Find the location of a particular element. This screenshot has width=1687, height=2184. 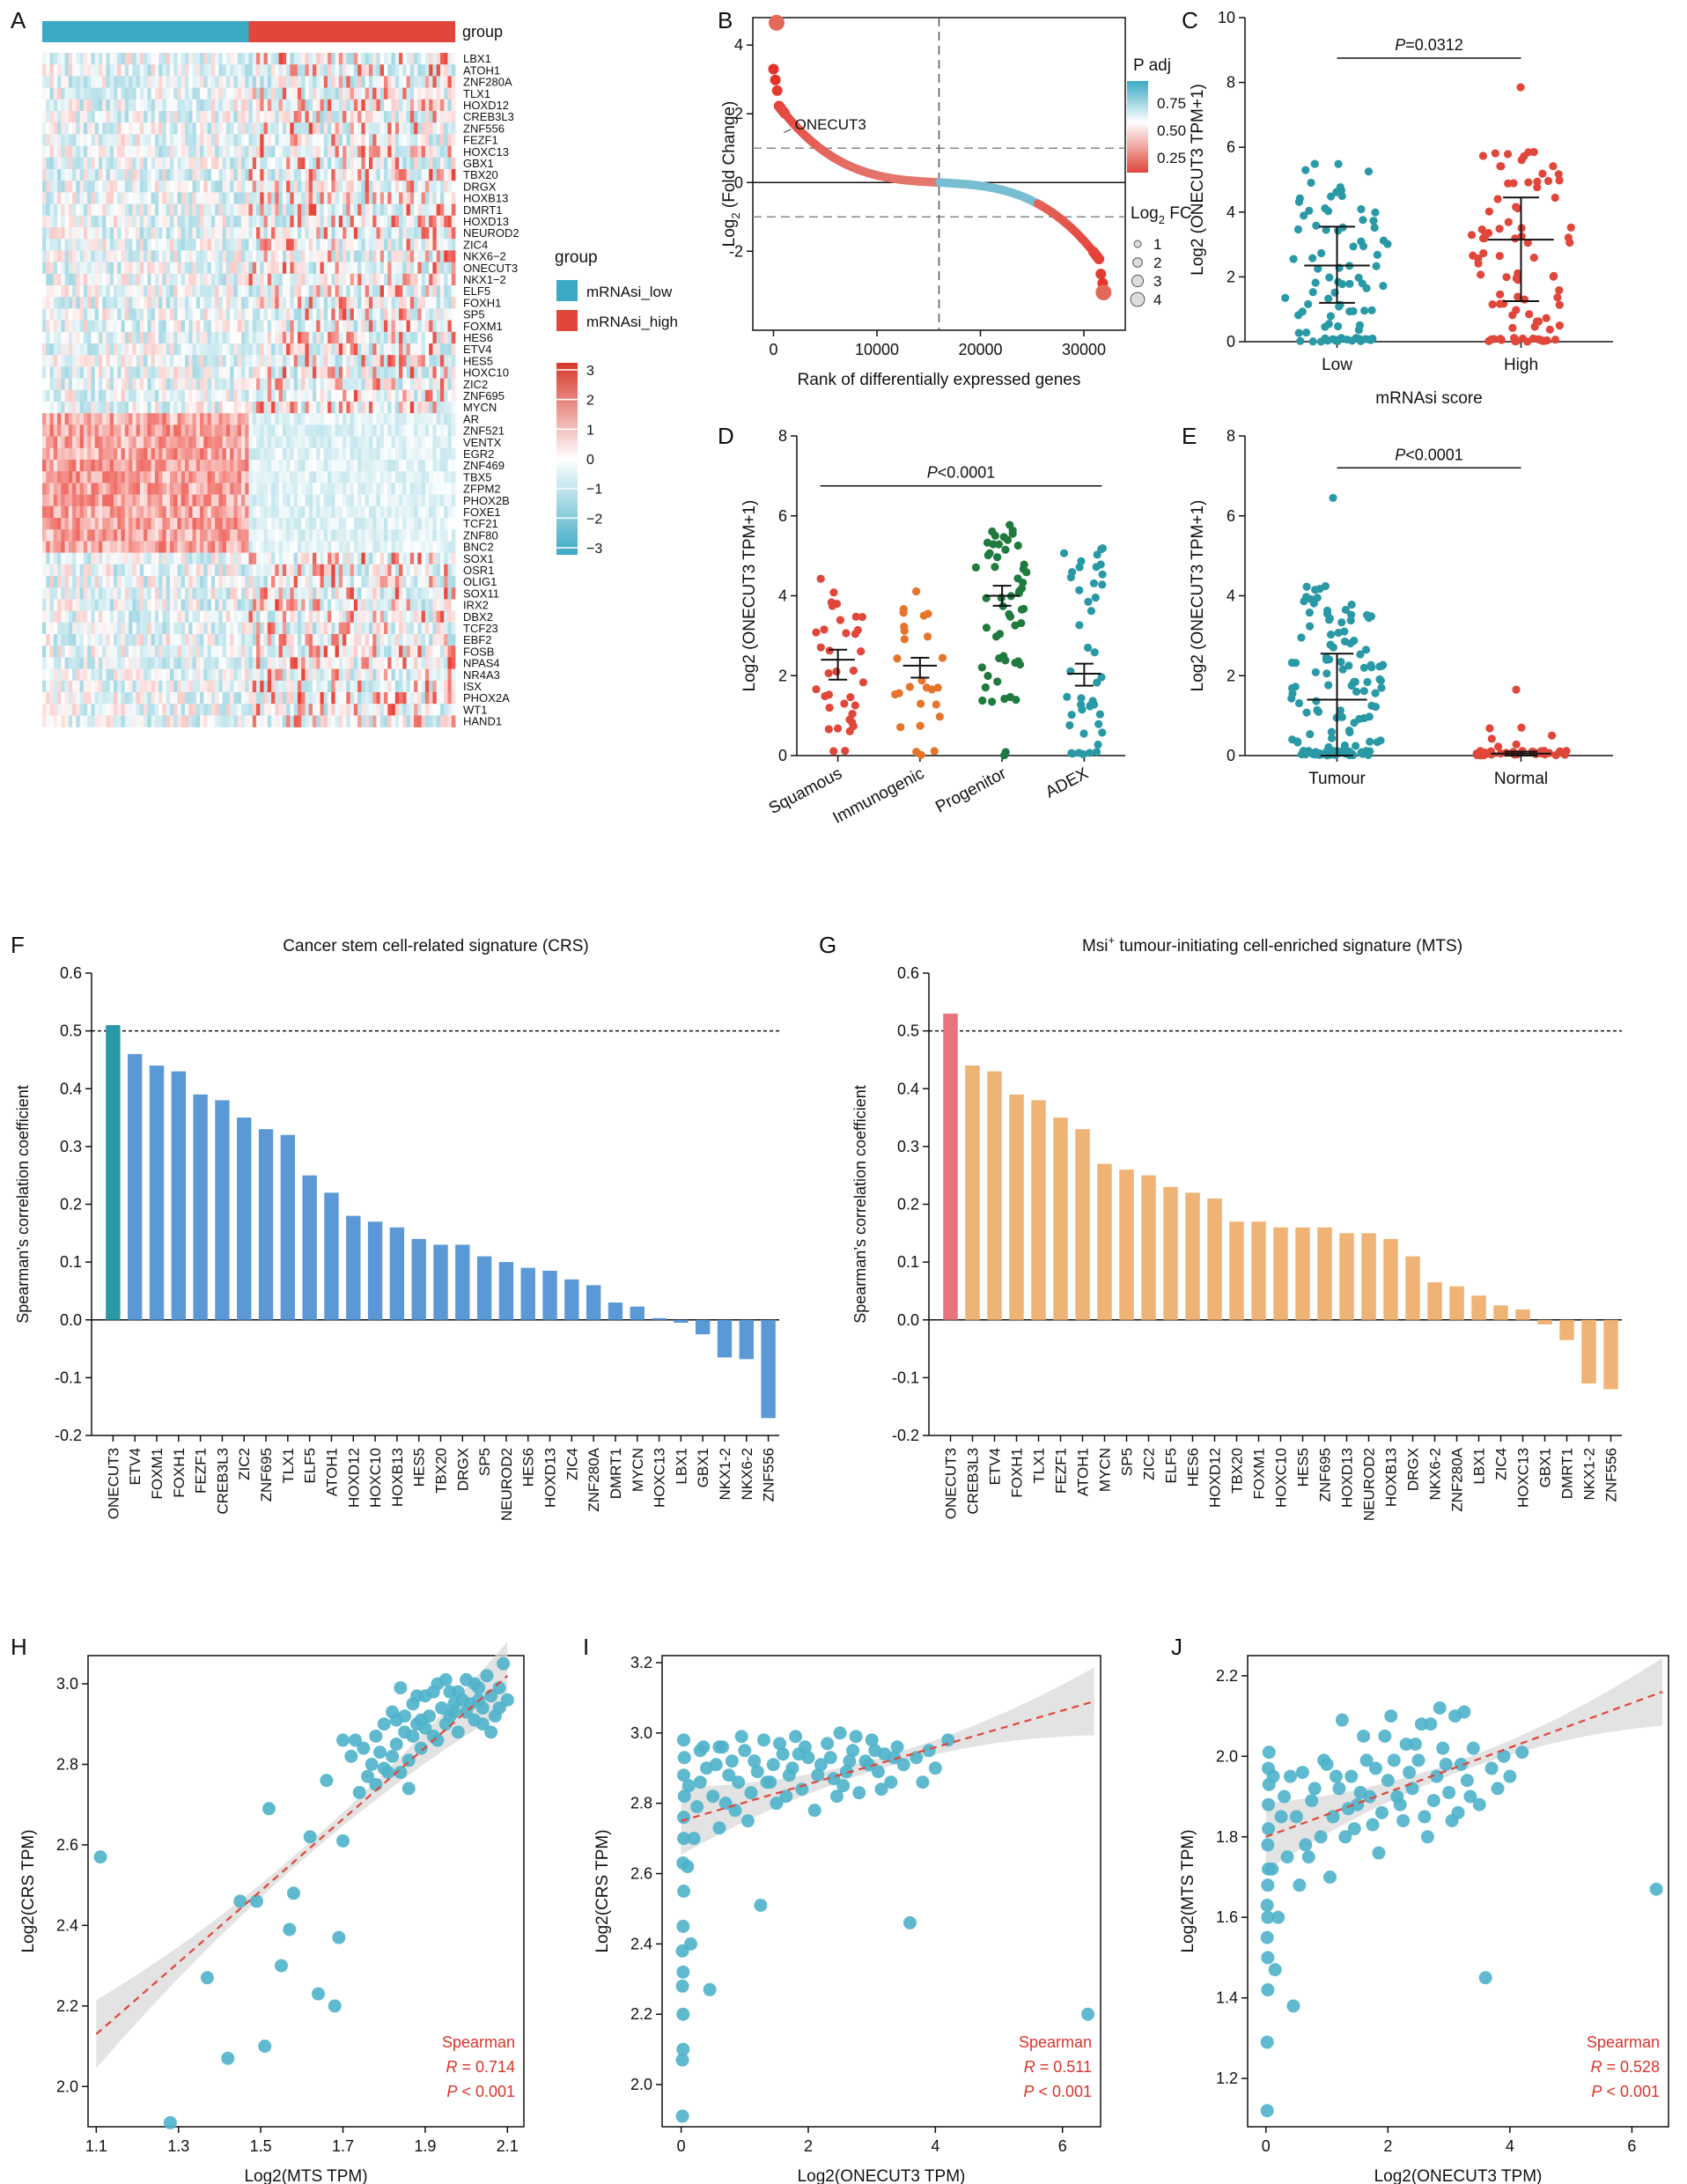

heatmap-gene-label: ETV4 is located at coordinates (477, 349).